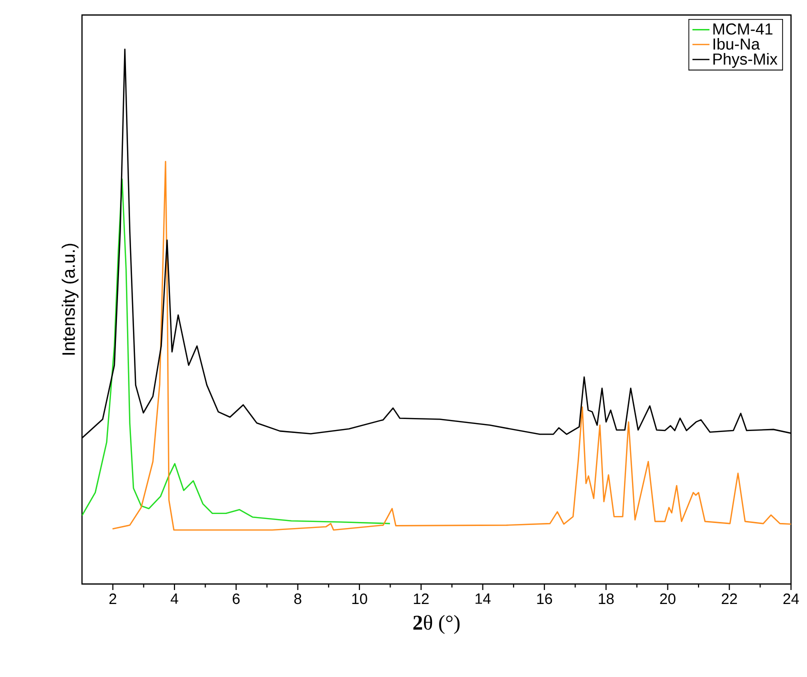 The image size is (807, 677). What do you see at coordinates (112, 599) in the screenshot?
I see `x-tick-label: 2` at bounding box center [112, 599].